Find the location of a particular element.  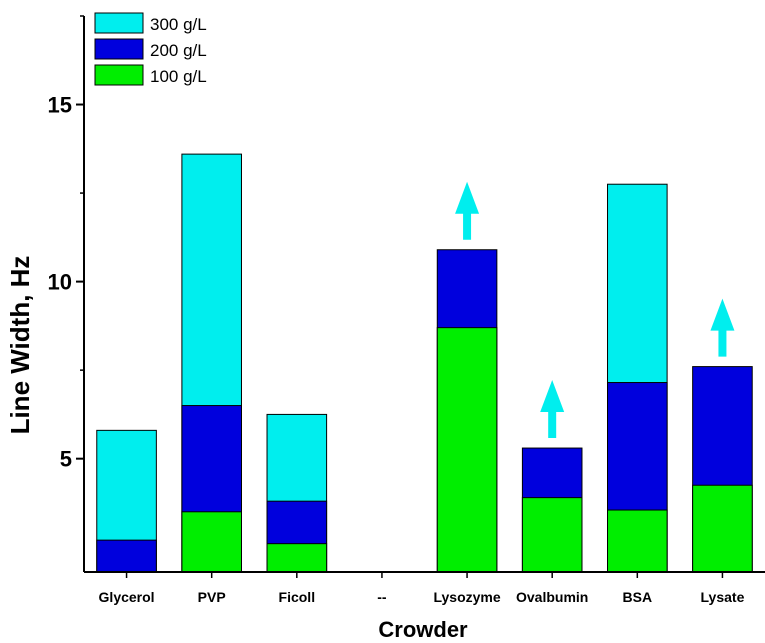

bar-100-g-l-pvp is located at coordinates (211, 542).